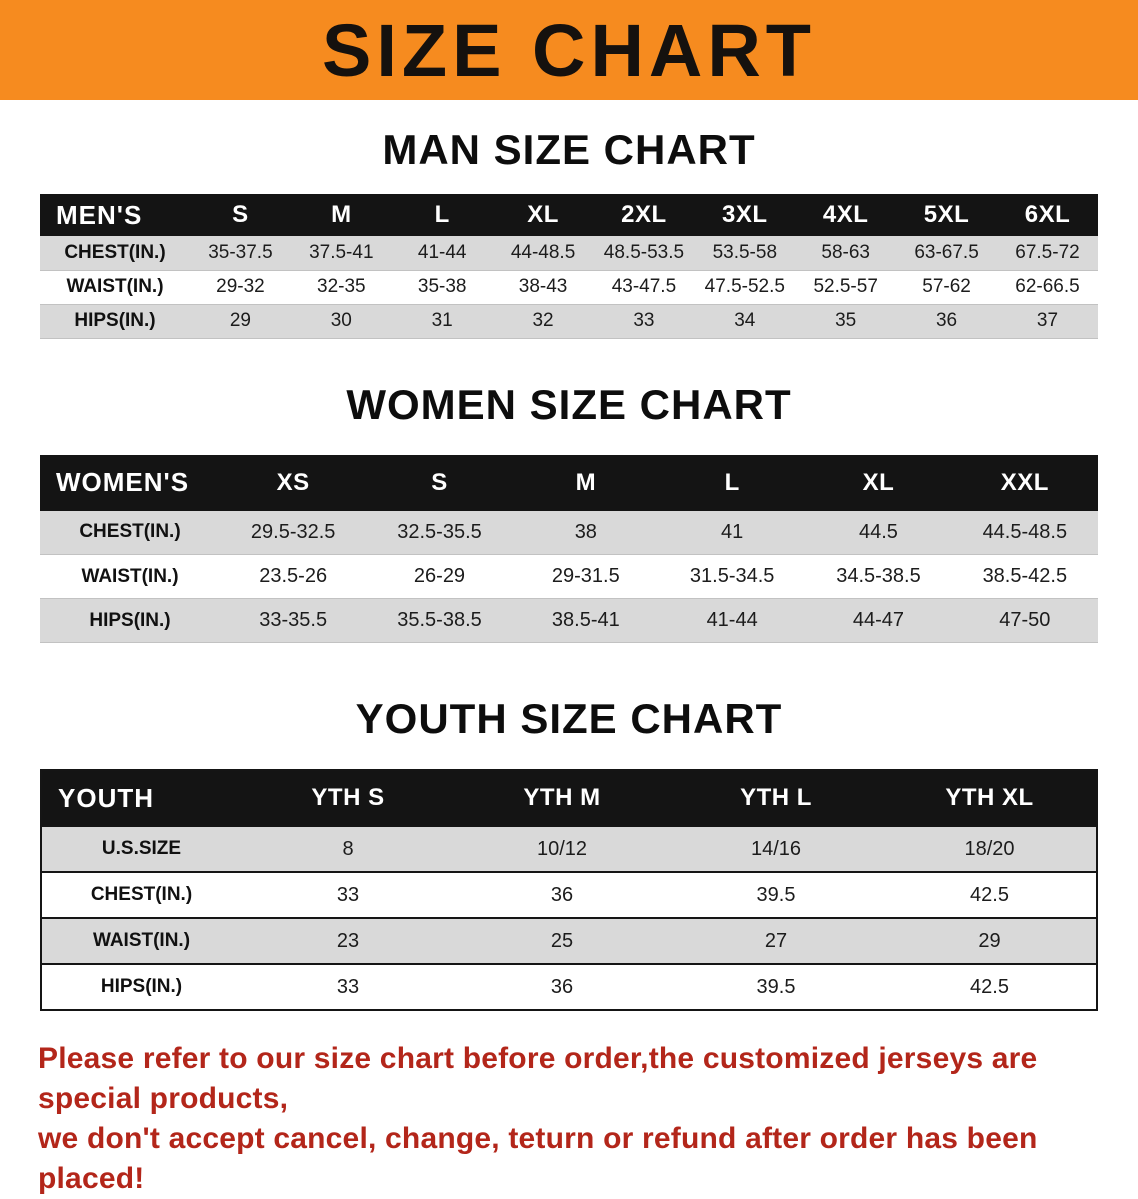 This screenshot has height=1199, width=1138. What do you see at coordinates (240, 320) in the screenshot?
I see `men-cell-2-0: 29` at bounding box center [240, 320].